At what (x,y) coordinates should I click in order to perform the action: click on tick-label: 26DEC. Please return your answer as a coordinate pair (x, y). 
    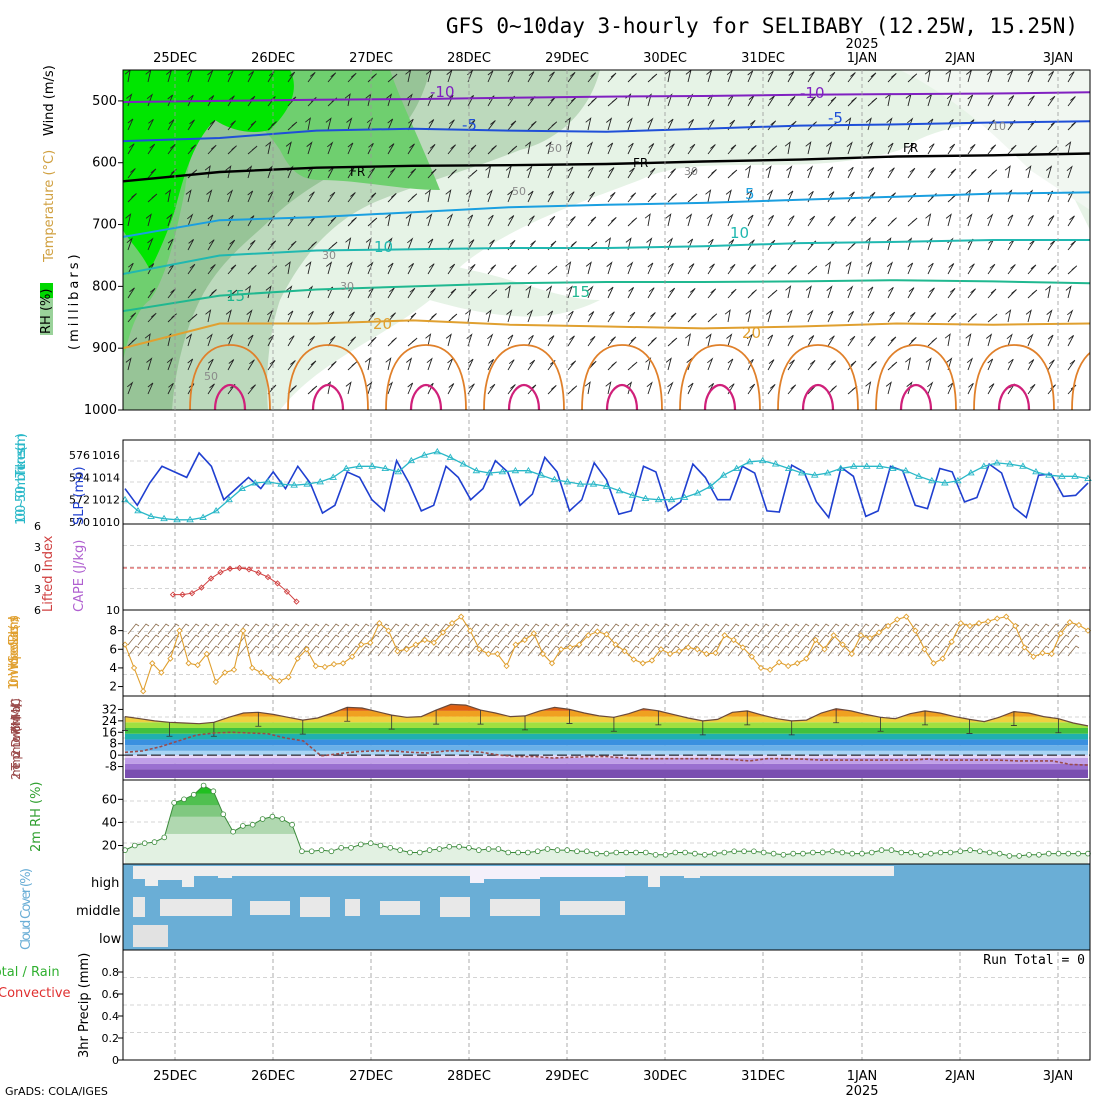
    Looking at the image, I should click on (273, 58).